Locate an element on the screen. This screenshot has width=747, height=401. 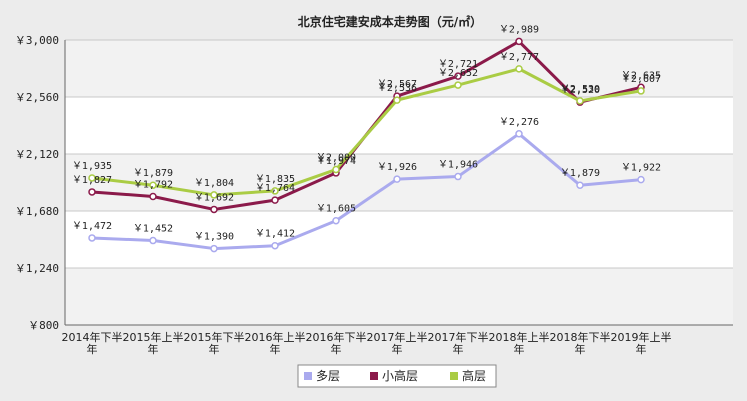
data-label: ￥1,926 is located at coordinates (397, 167).